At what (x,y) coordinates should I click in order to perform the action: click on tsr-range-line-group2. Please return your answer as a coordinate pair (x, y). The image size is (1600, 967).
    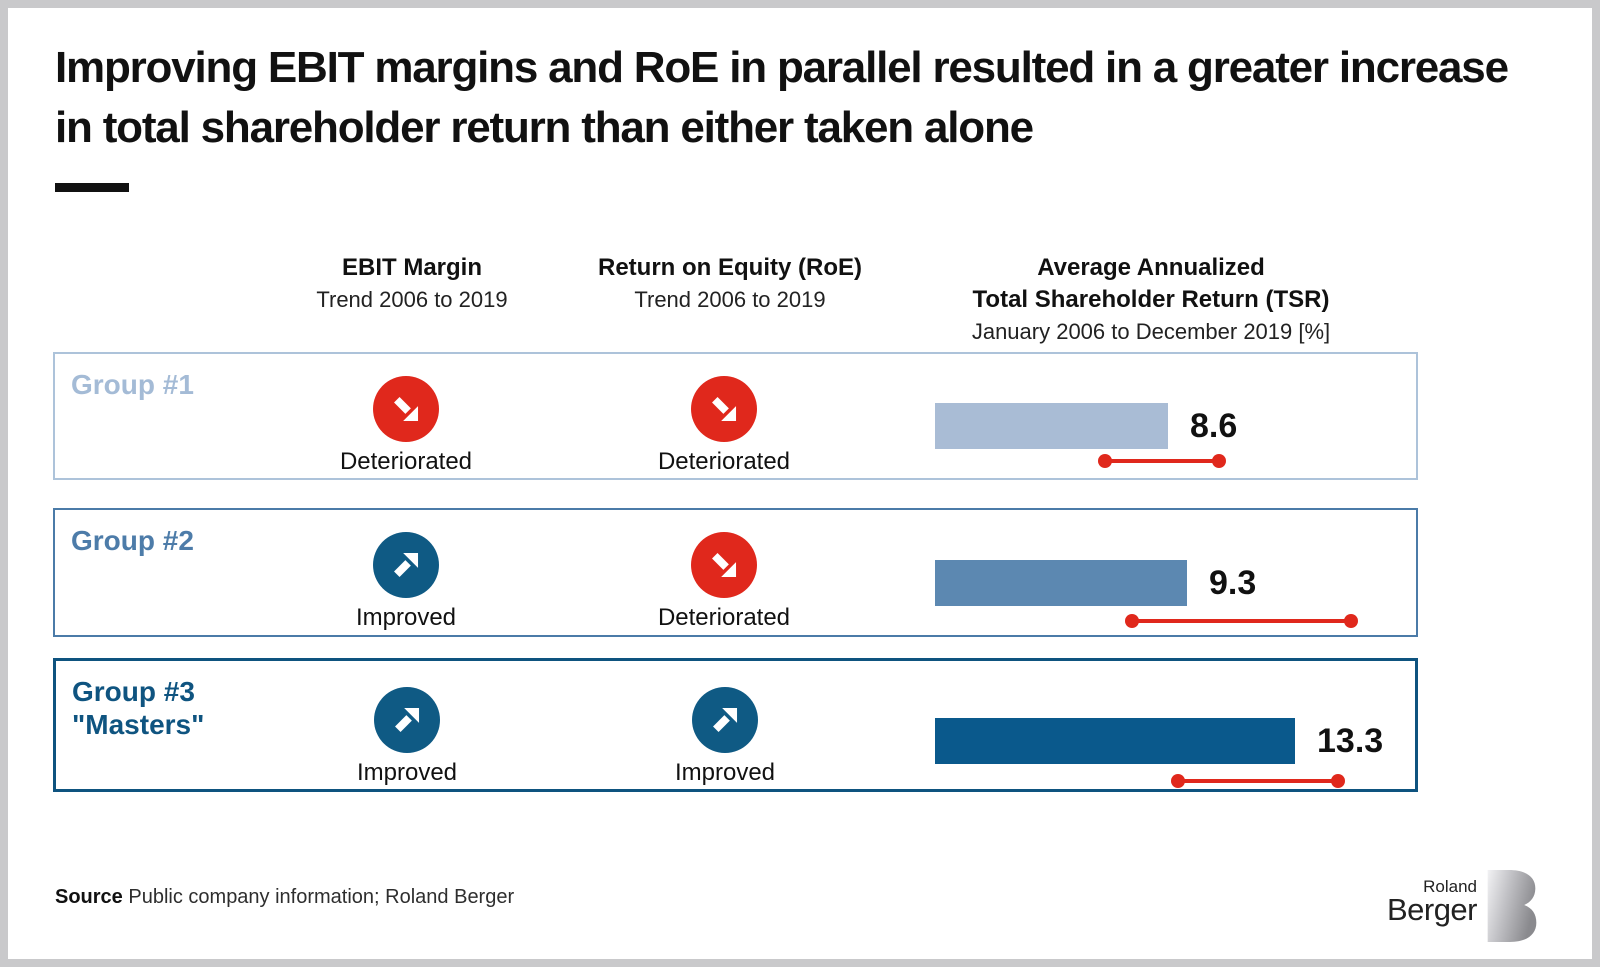
    Looking at the image, I should click on (1241, 621).